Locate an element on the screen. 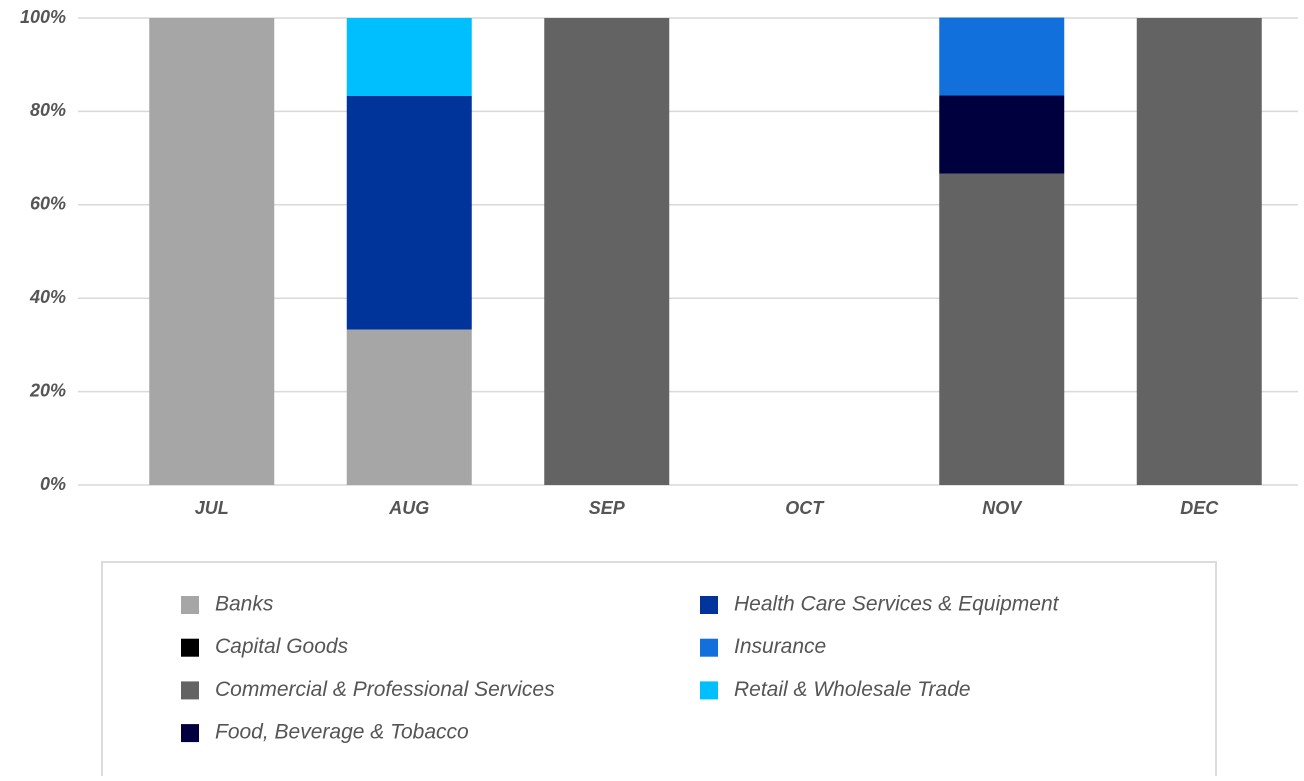 Image resolution: width=1304 pixels, height=781 pixels. y-tick-label: 60% is located at coordinates (48, 204).